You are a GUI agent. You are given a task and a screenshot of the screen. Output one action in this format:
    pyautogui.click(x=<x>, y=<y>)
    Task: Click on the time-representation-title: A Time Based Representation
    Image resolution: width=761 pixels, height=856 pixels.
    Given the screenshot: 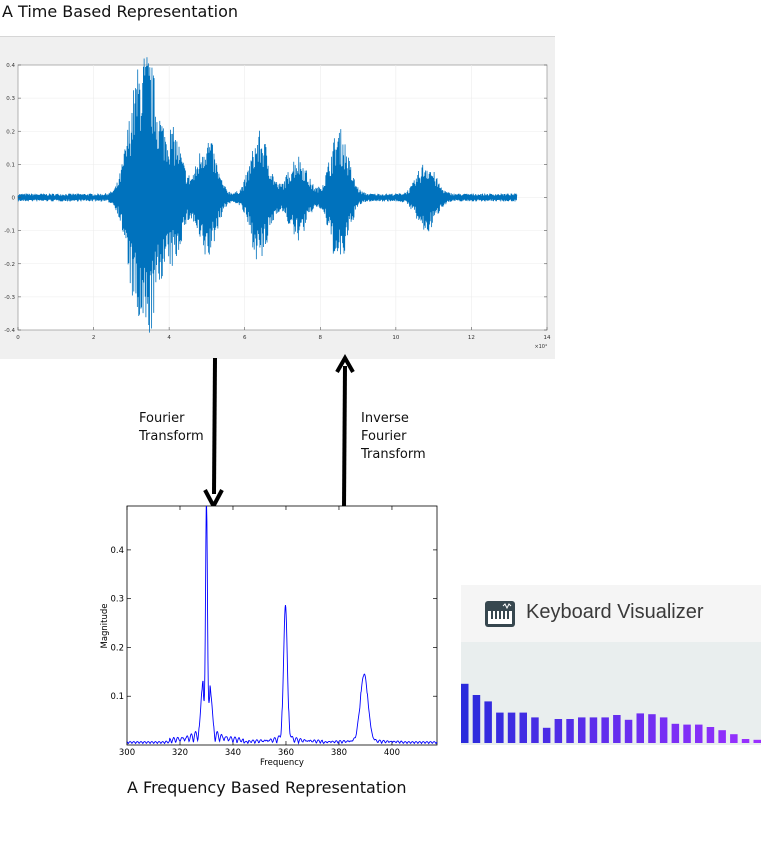 What is the action you would take?
    pyautogui.click(x=120, y=11)
    